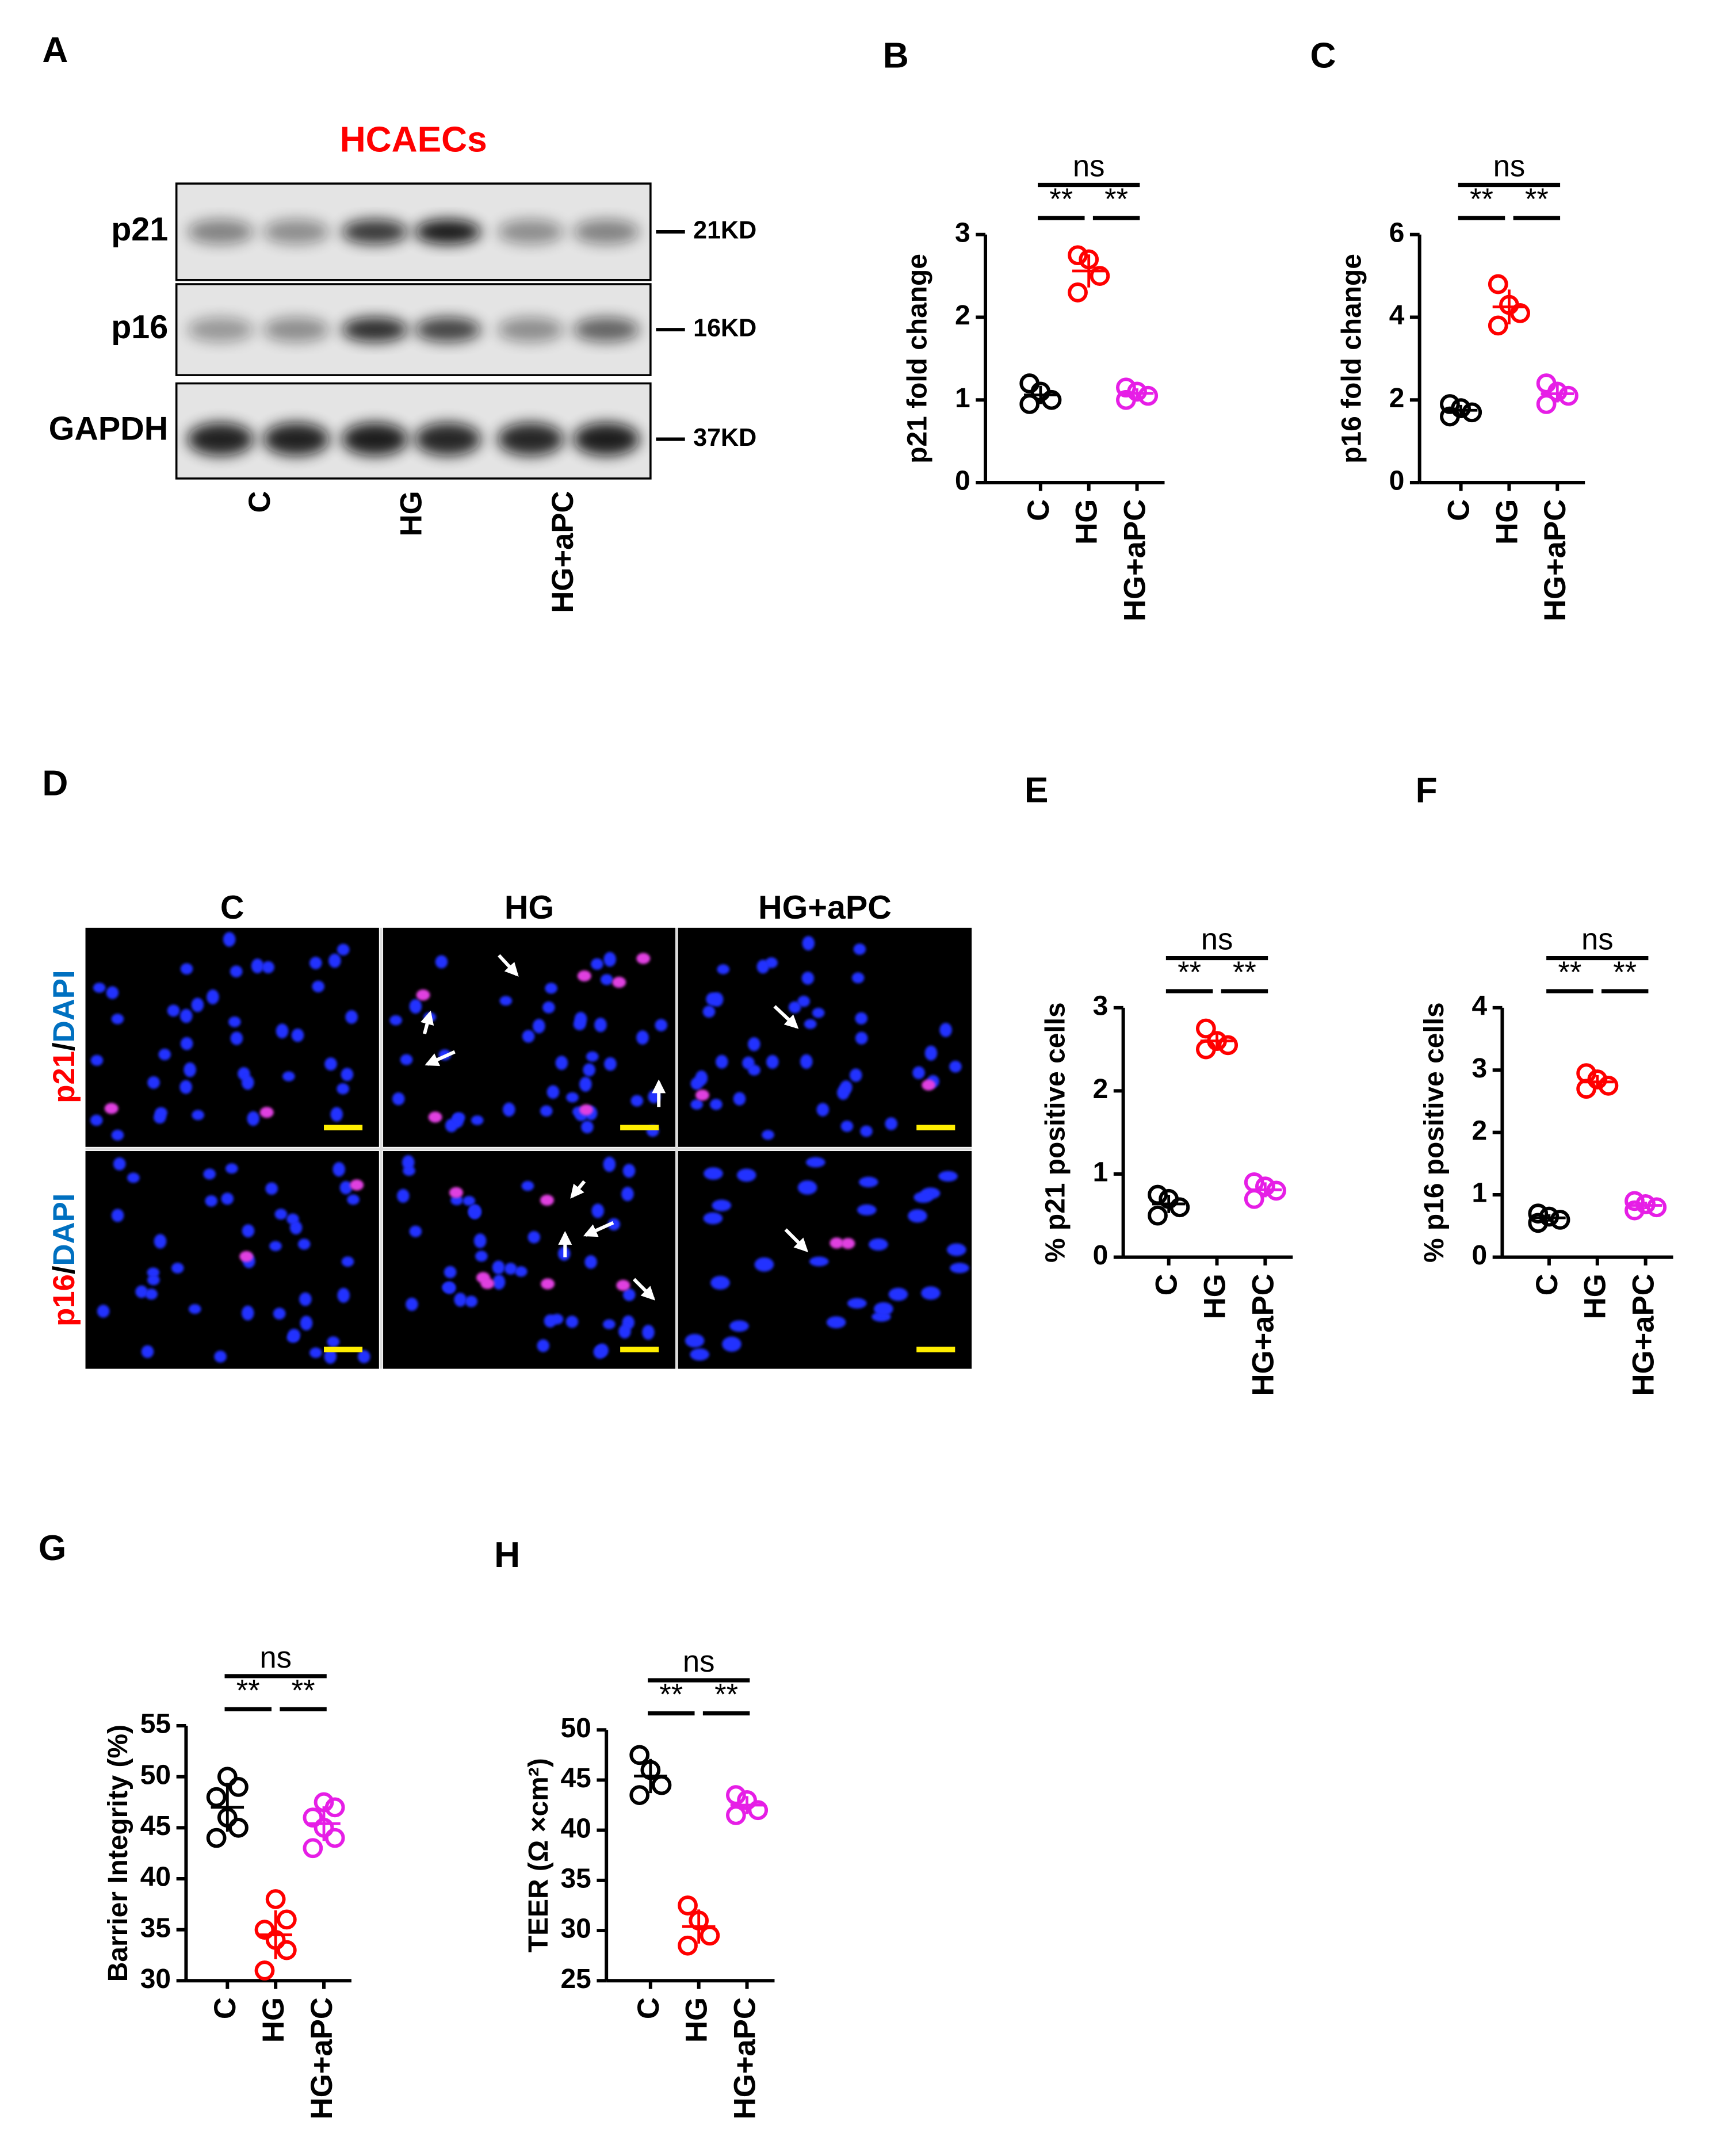 Image resolution: width=1720 pixels, height=2156 pixels. I want to click on x-tick-label: HG+aPC, so click(322, 2058).